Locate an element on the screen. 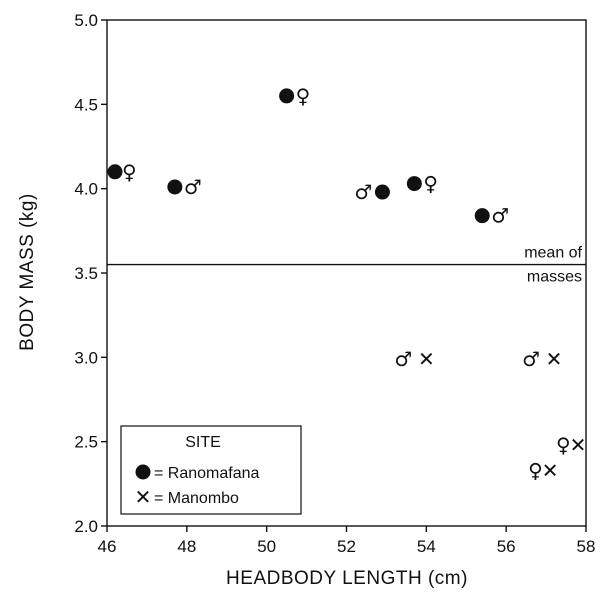 This screenshot has width=604, height=593. mean-line-label: masses is located at coordinates (554, 277).